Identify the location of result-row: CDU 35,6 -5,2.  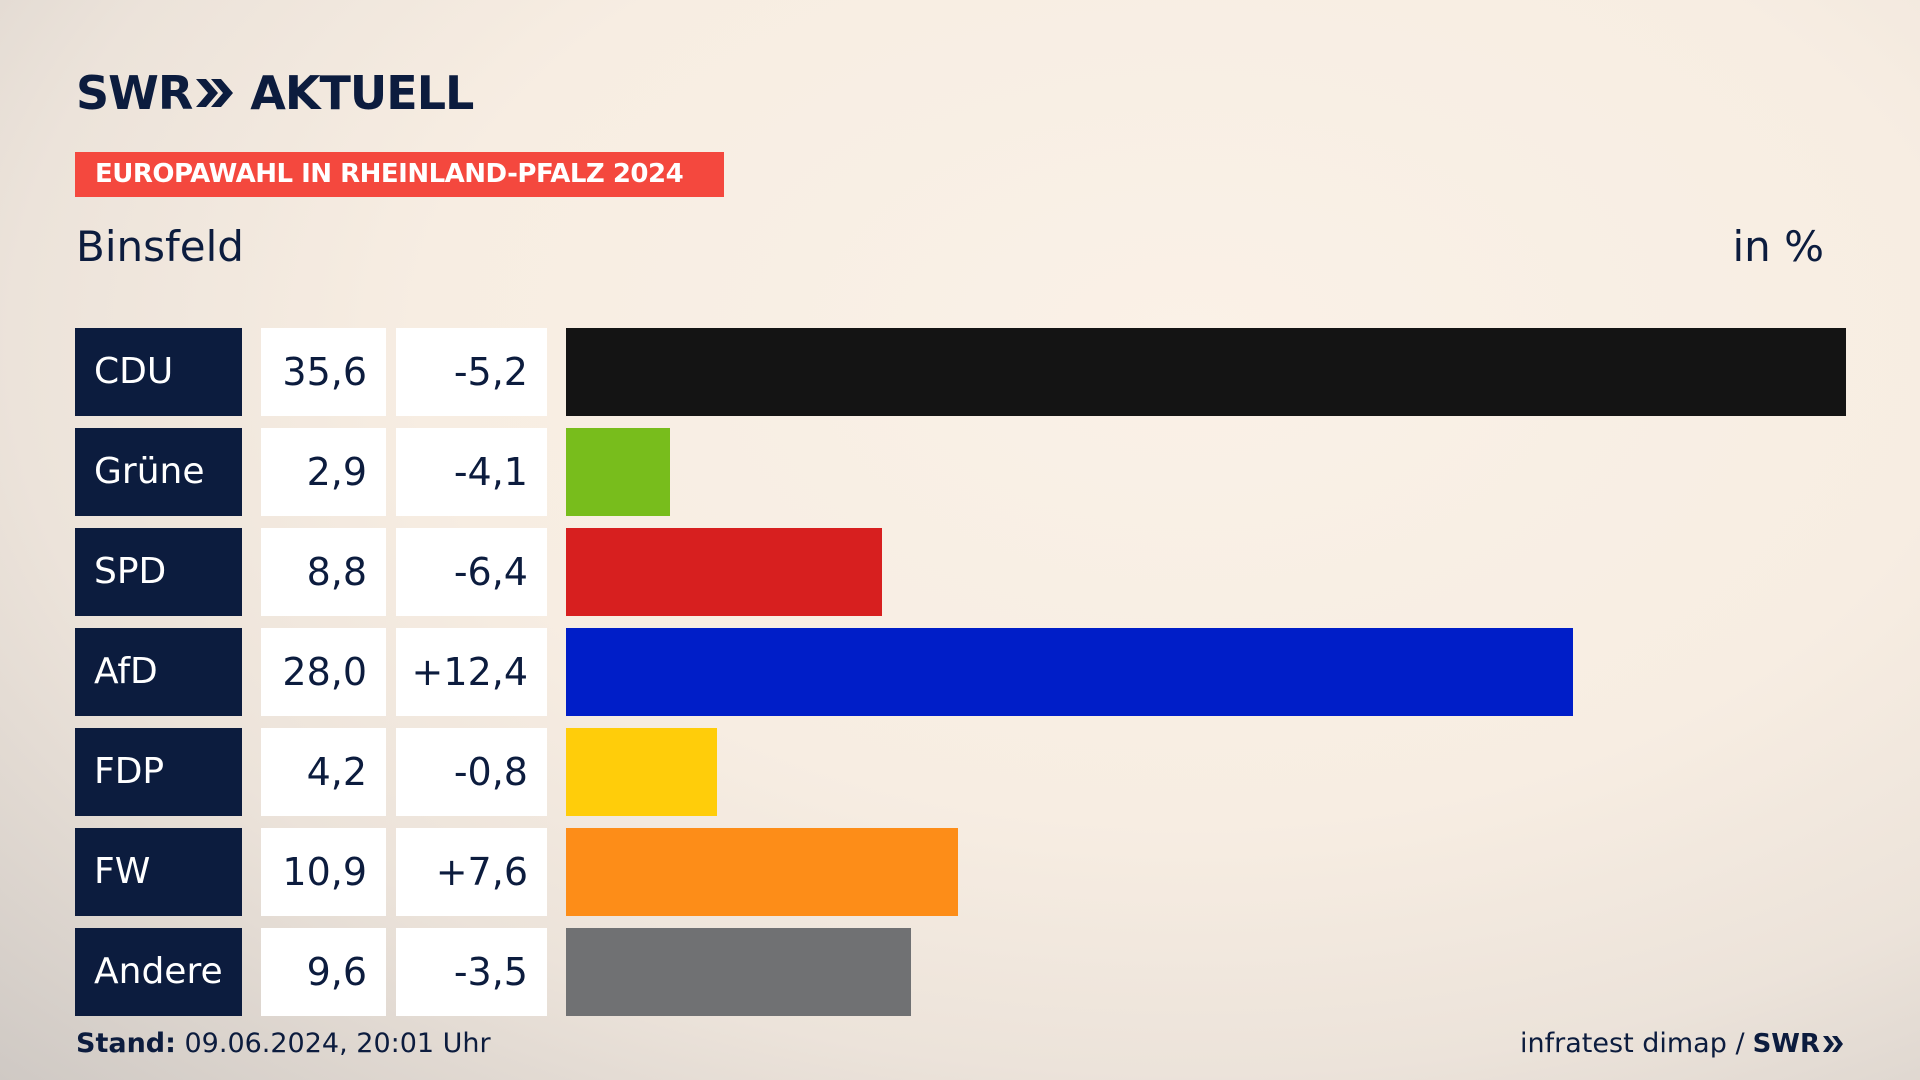
(960, 372).